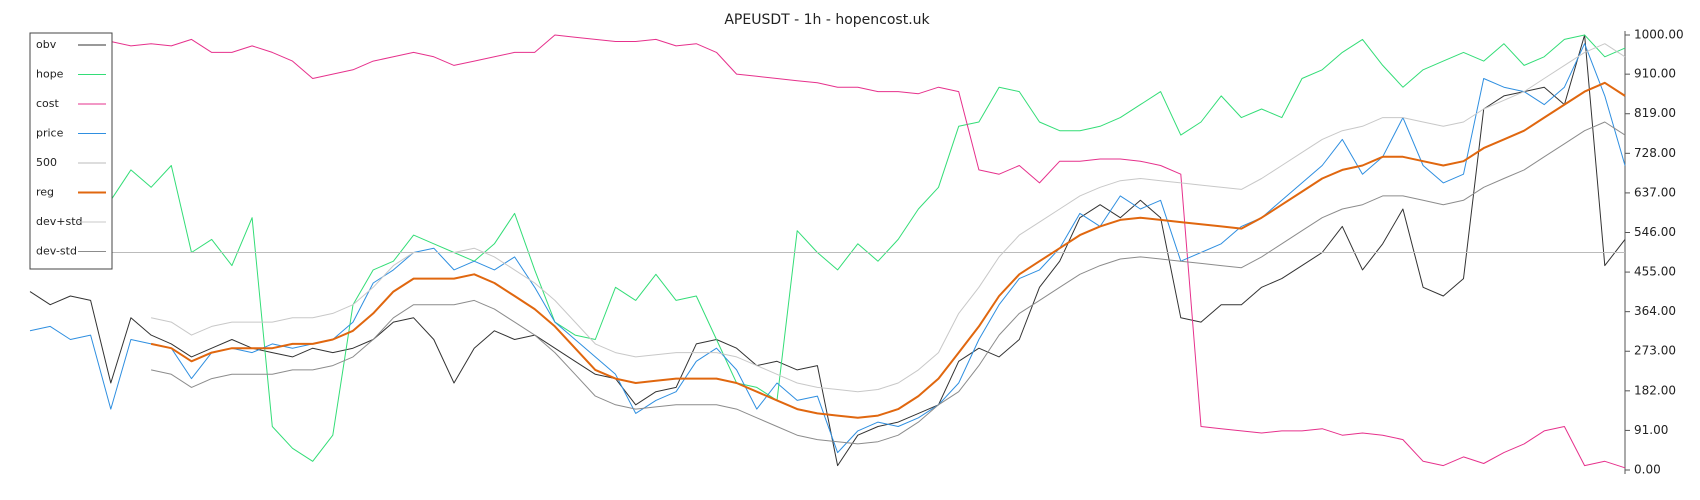 Image resolution: width=1700 pixels, height=500 pixels. I want to click on y-tick-label: 637.00, so click(1655, 192).